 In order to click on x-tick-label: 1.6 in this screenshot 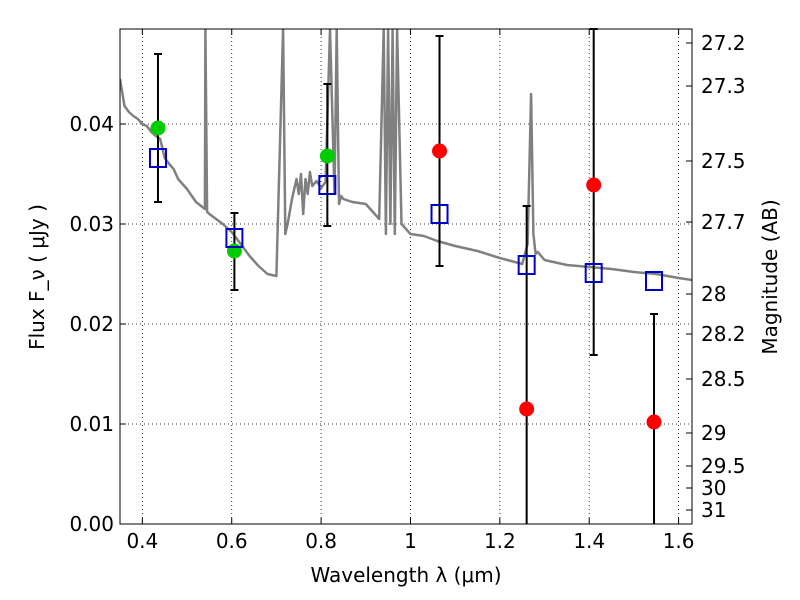, I will do `click(679, 541)`.